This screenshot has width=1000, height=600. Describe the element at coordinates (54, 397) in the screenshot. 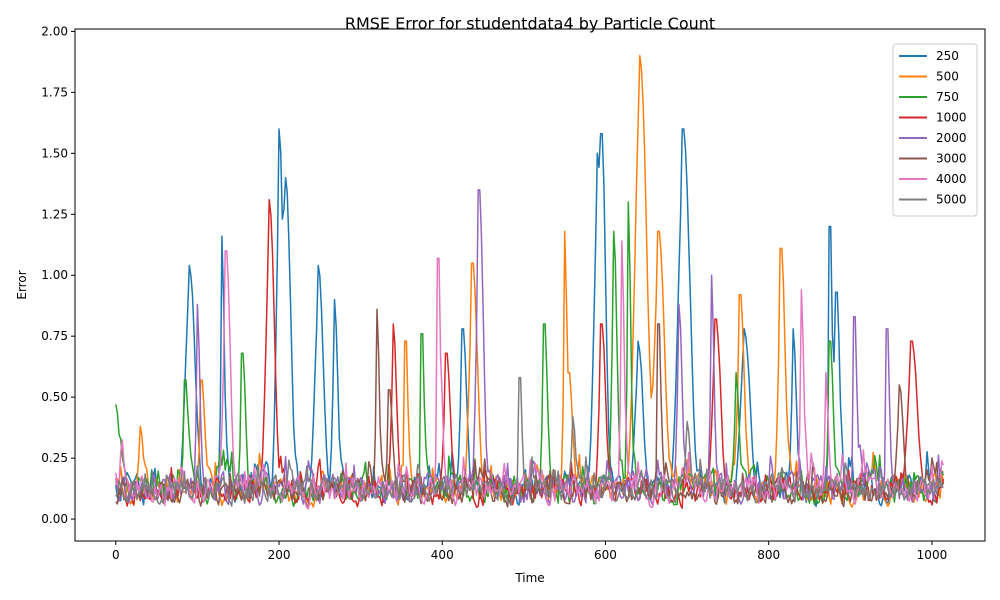

I see `y-tick-label: 0.50` at that location.